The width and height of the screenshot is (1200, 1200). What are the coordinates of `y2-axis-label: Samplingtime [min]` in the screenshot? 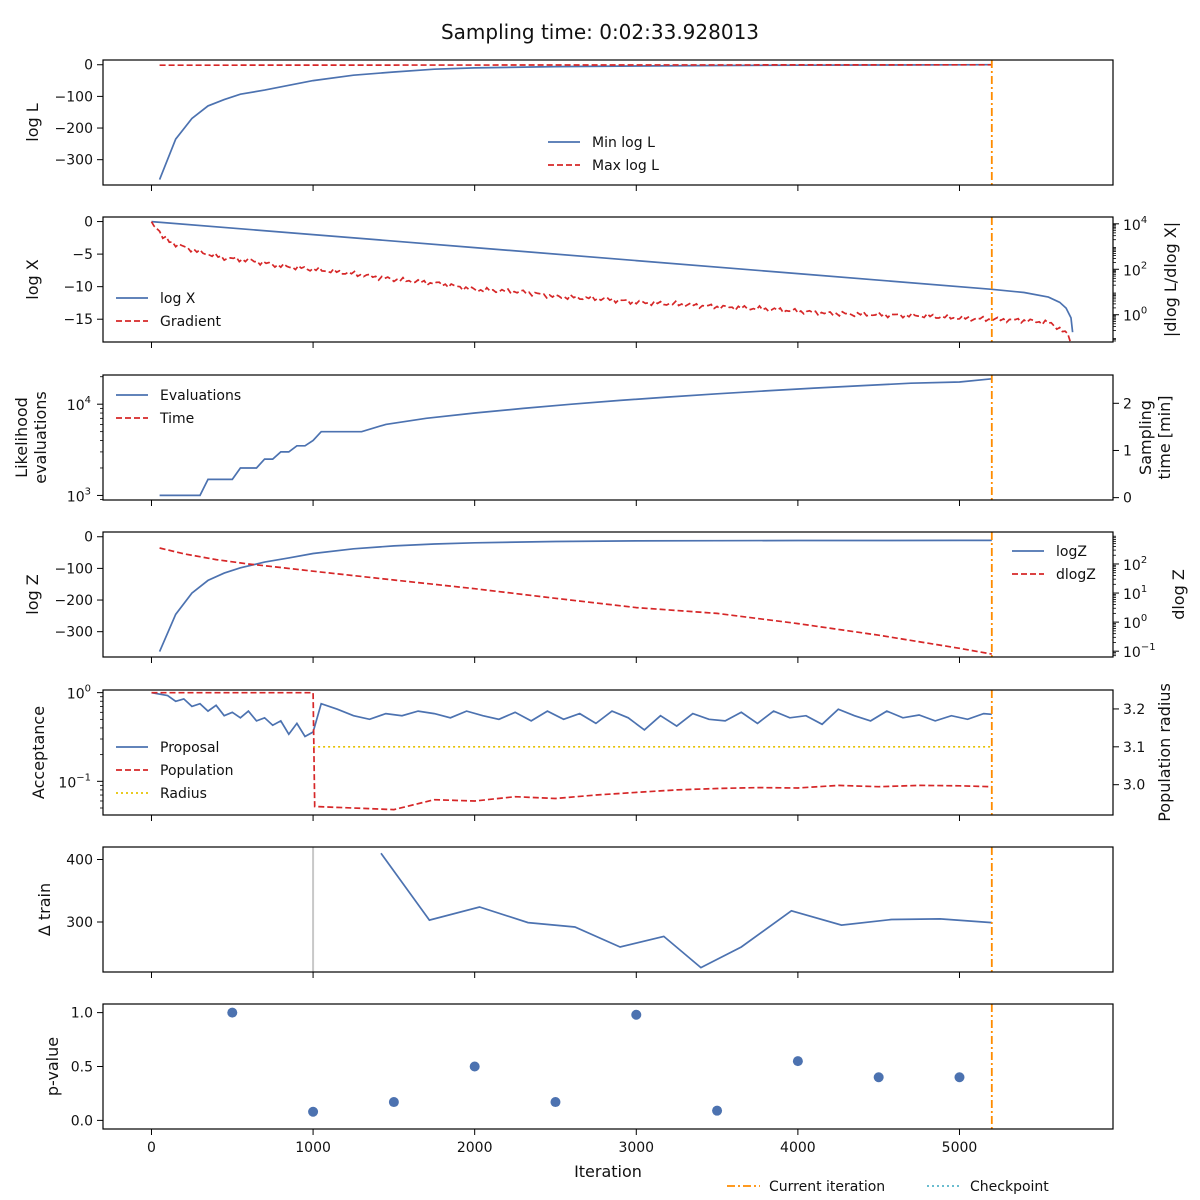 It's located at (1155, 438).